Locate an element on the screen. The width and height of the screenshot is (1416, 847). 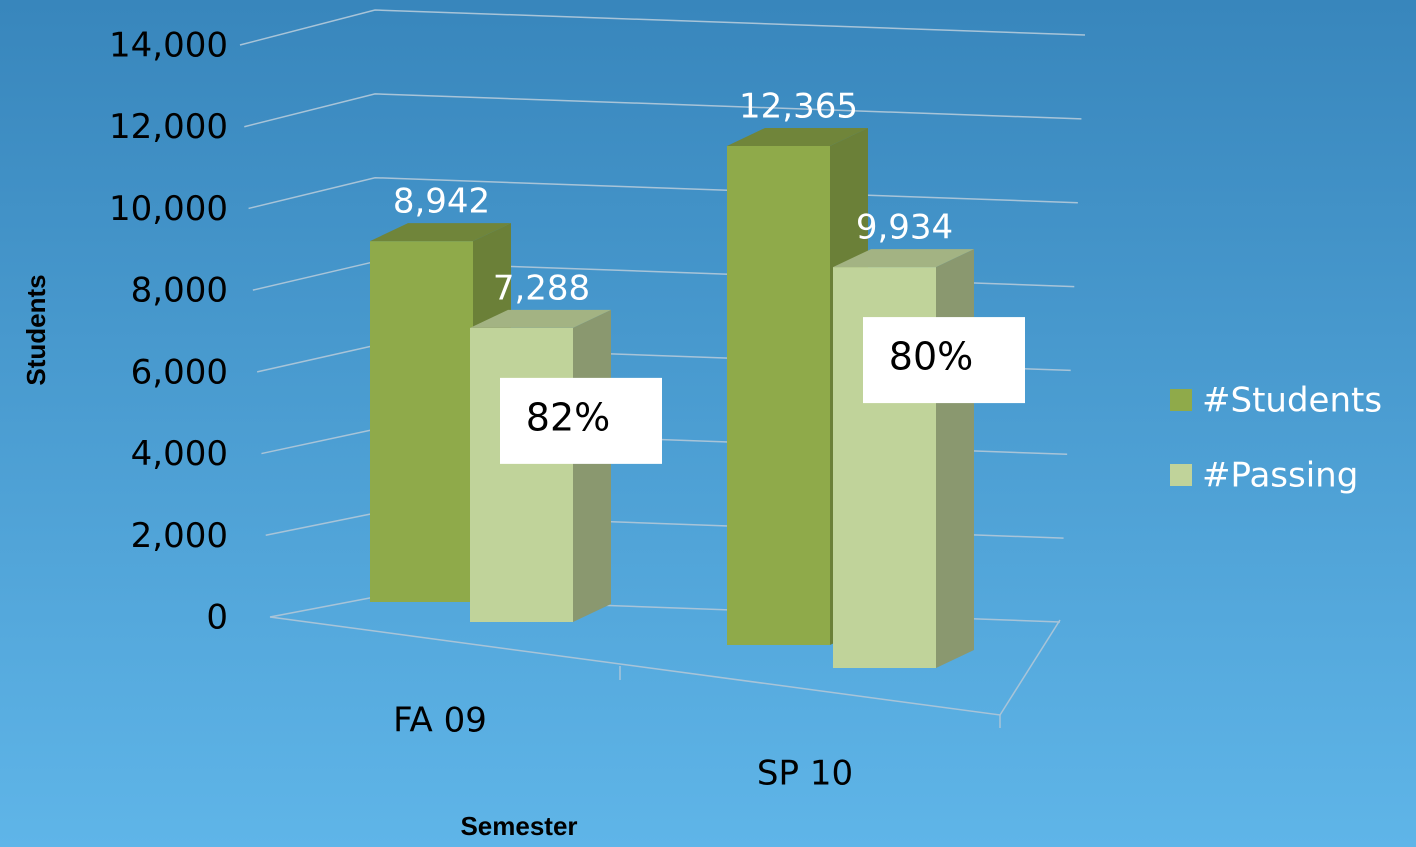
y-tick-label: 0 is located at coordinates (217, 618).